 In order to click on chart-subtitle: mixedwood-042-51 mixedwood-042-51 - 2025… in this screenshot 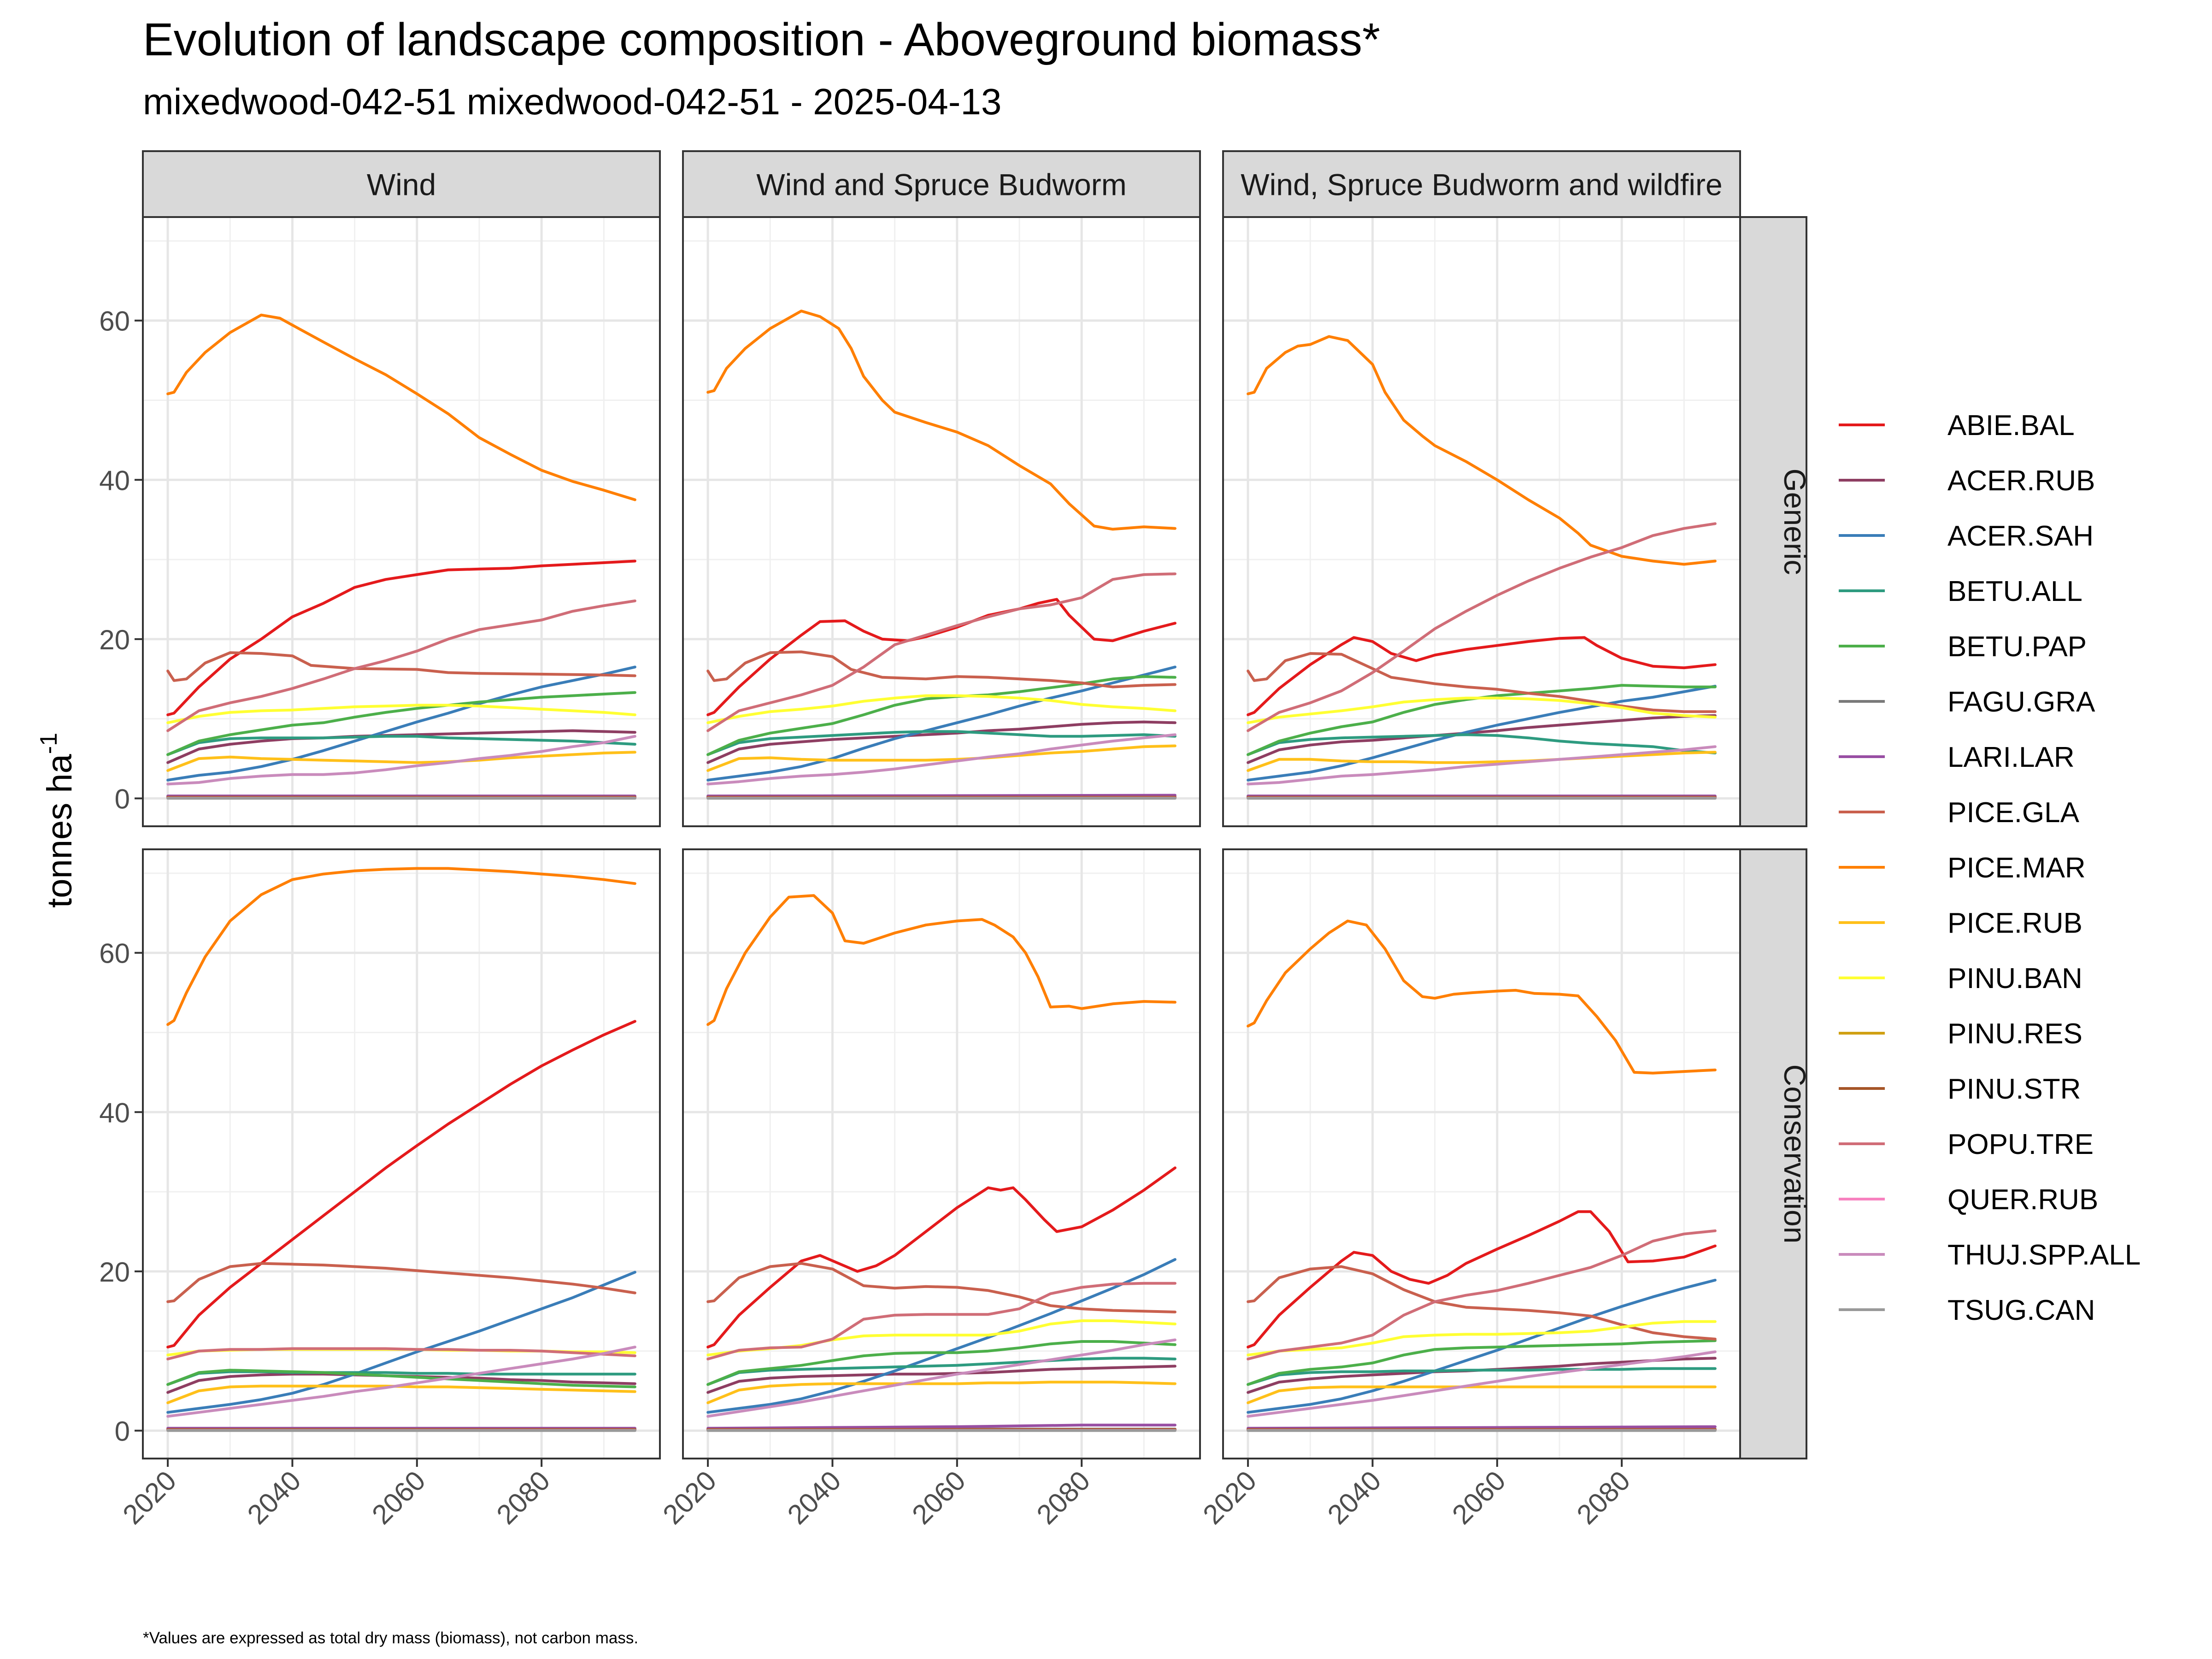, I will do `click(572, 101)`.